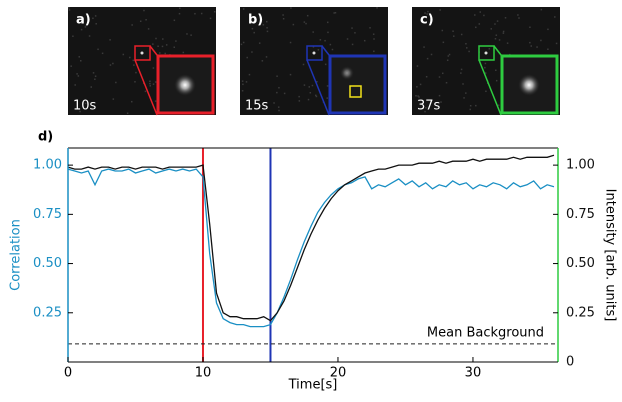 The height and width of the screenshot is (402, 622). What do you see at coordinates (429, 106) in the screenshot?
I see `time-label: 37s` at bounding box center [429, 106].